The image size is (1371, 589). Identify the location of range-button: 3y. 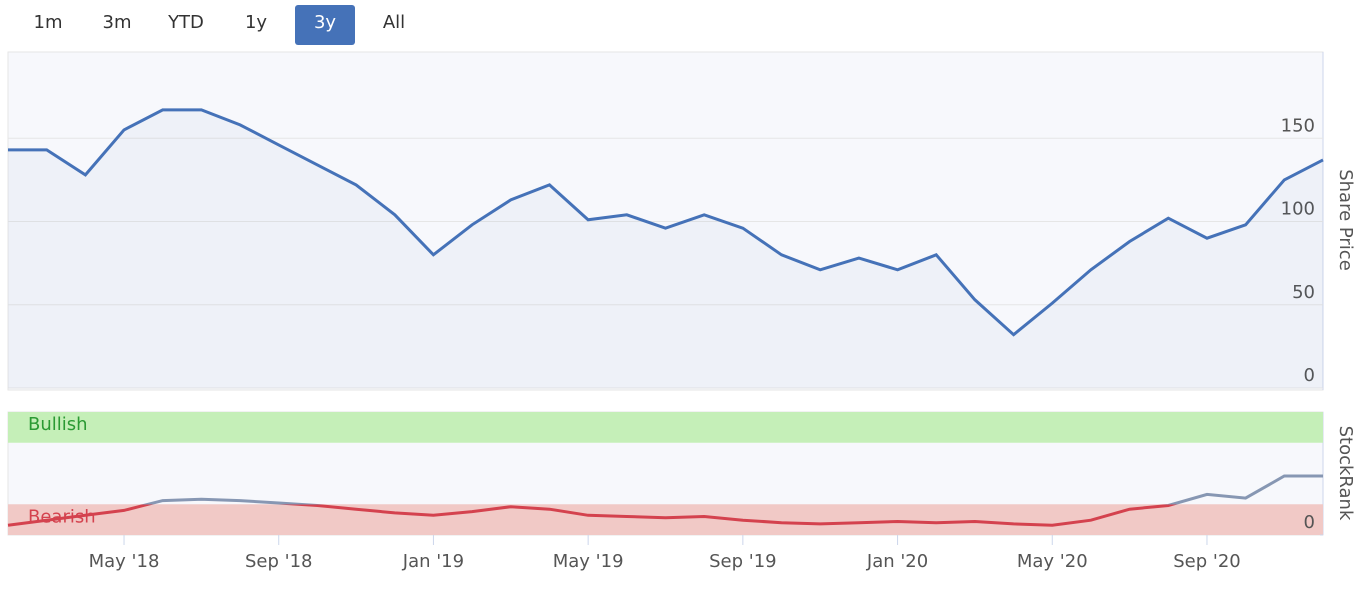
(325, 25).